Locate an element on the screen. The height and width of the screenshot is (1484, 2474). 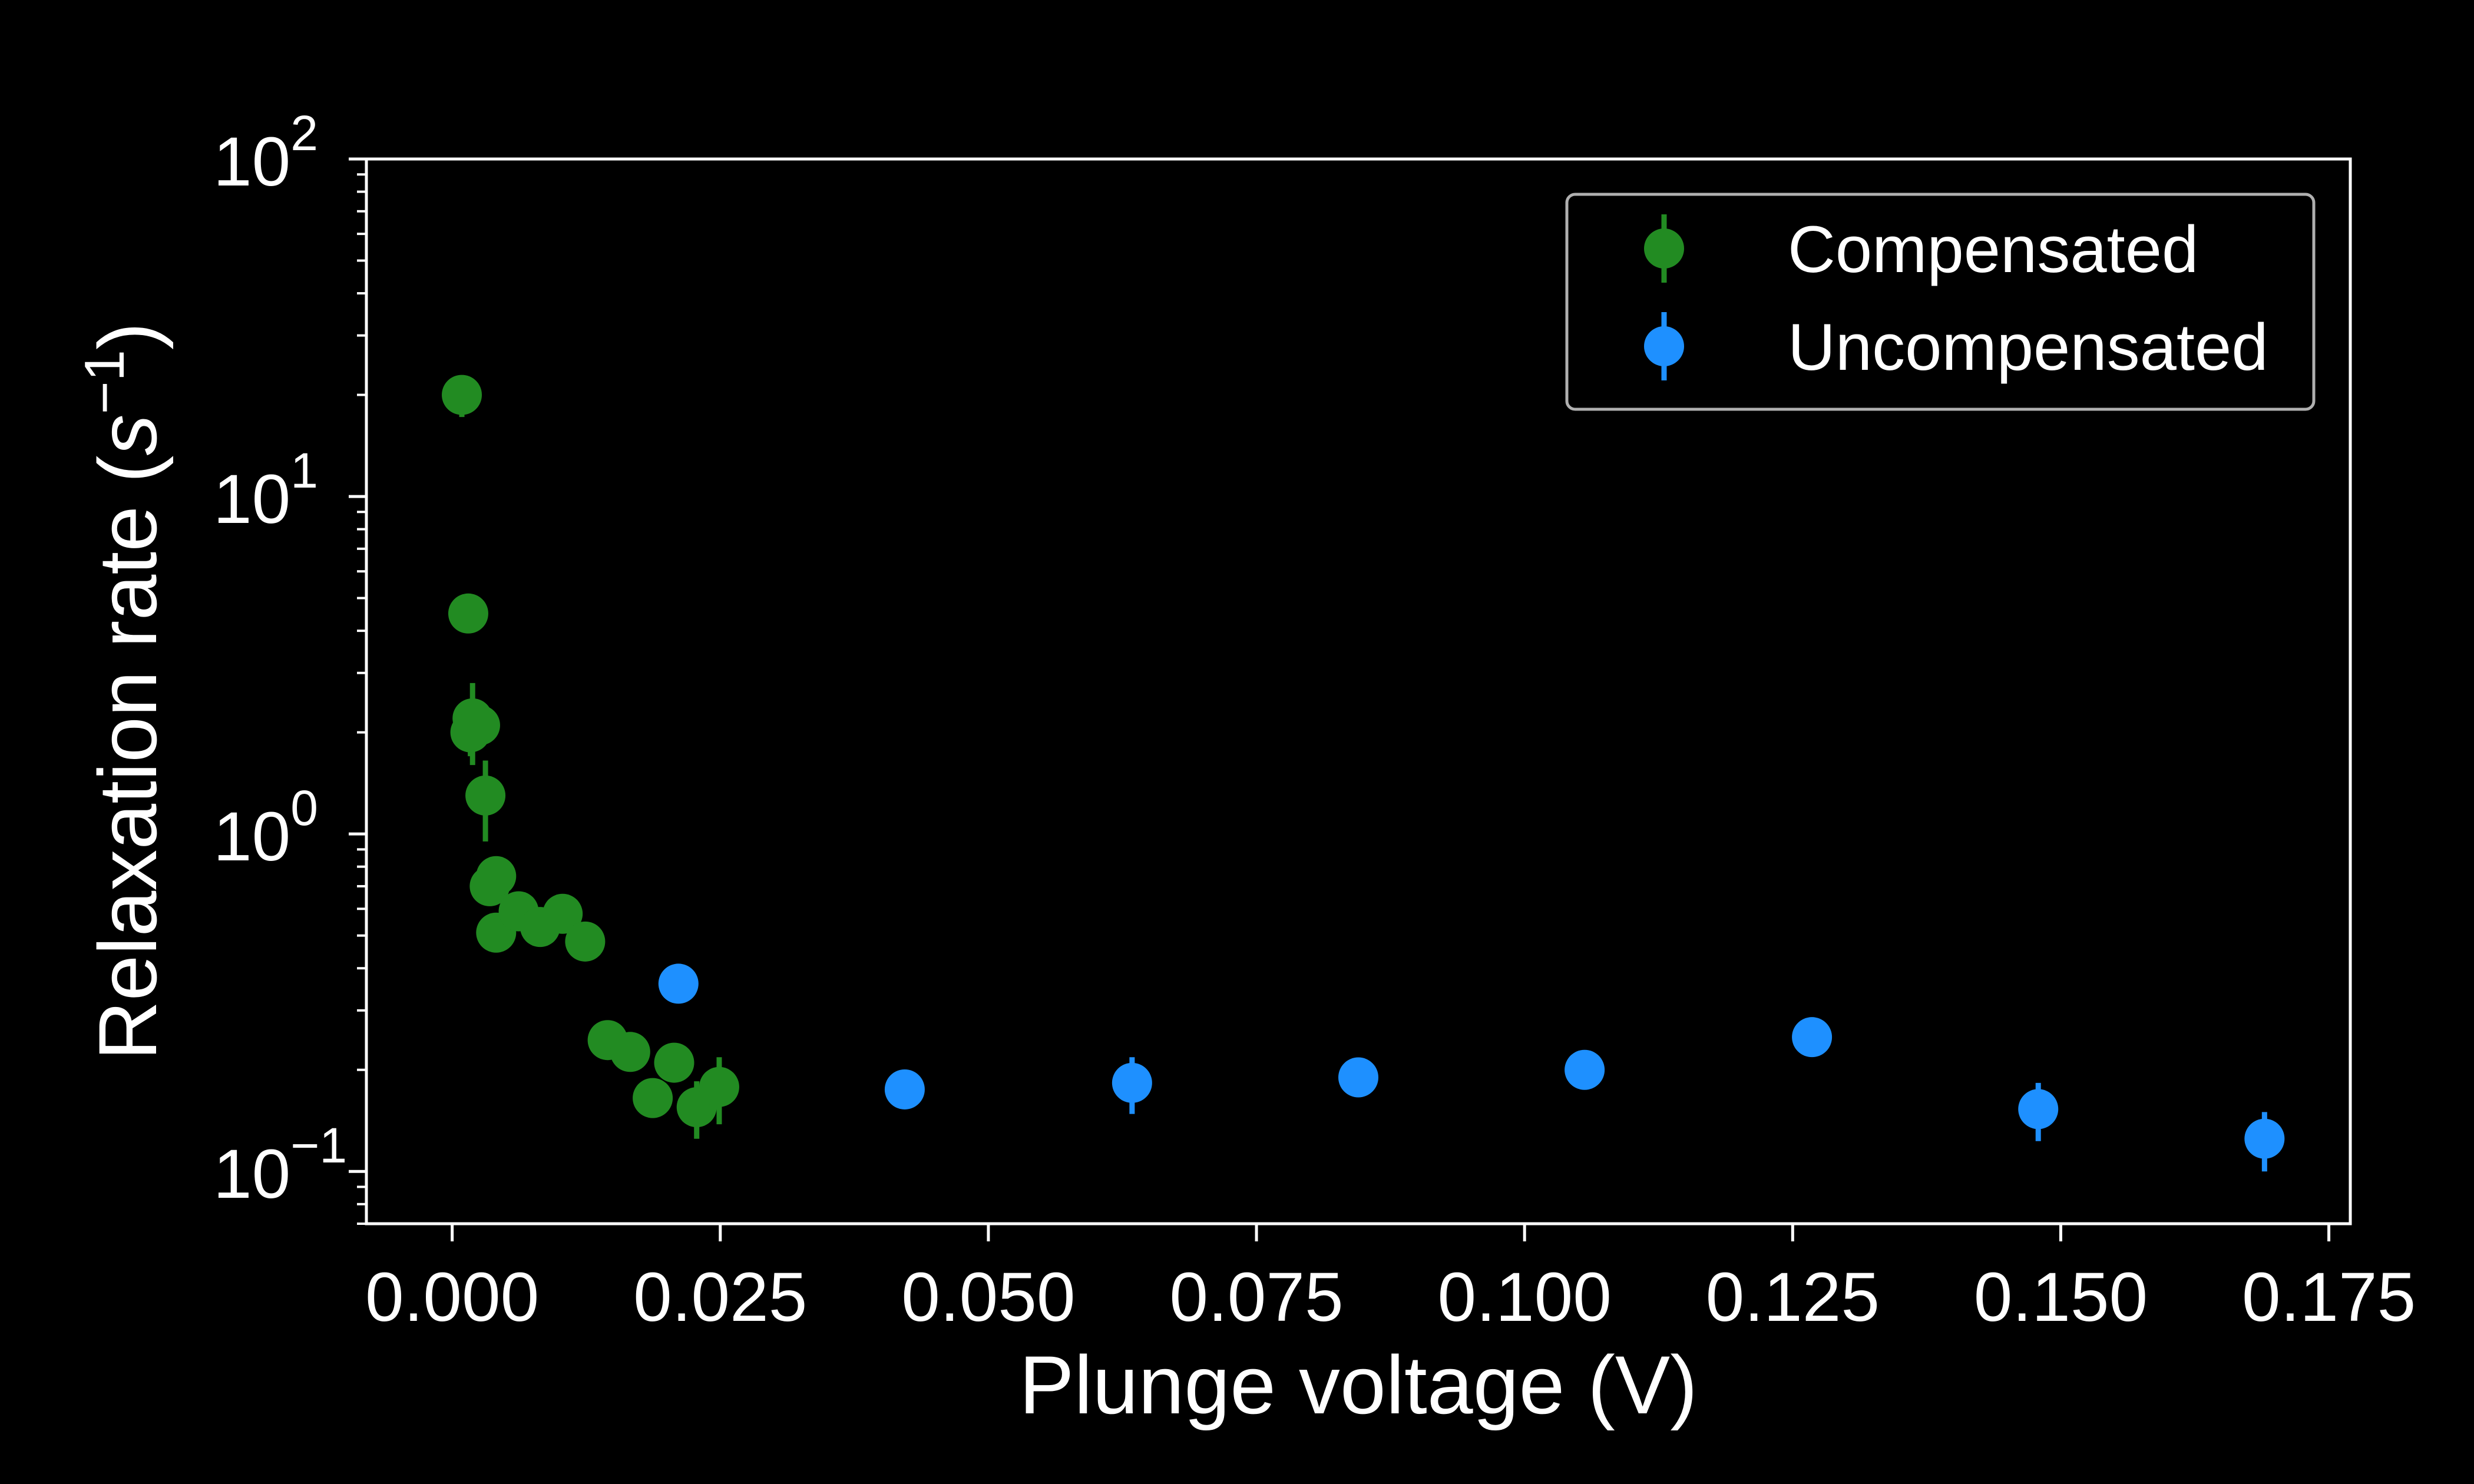
x-tick-label: 0.075 is located at coordinates (1256, 1297).